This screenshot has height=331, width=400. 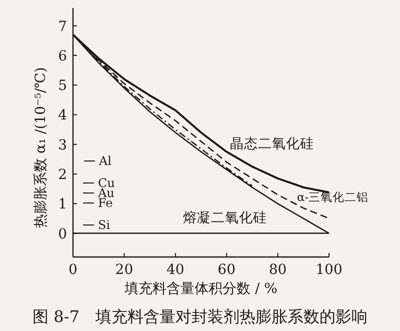 I want to click on annotation: 熔凝二氧化硅, so click(x=225, y=218).